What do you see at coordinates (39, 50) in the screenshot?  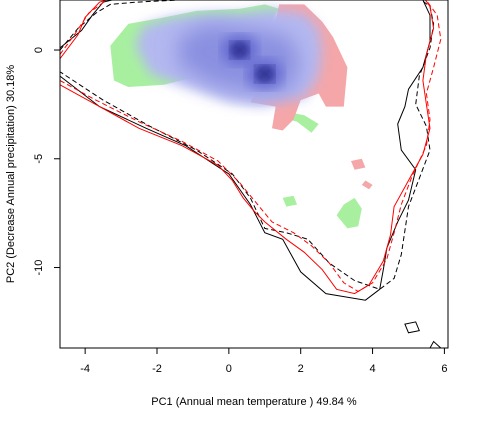 I see `y-tick-label: 0` at bounding box center [39, 50].